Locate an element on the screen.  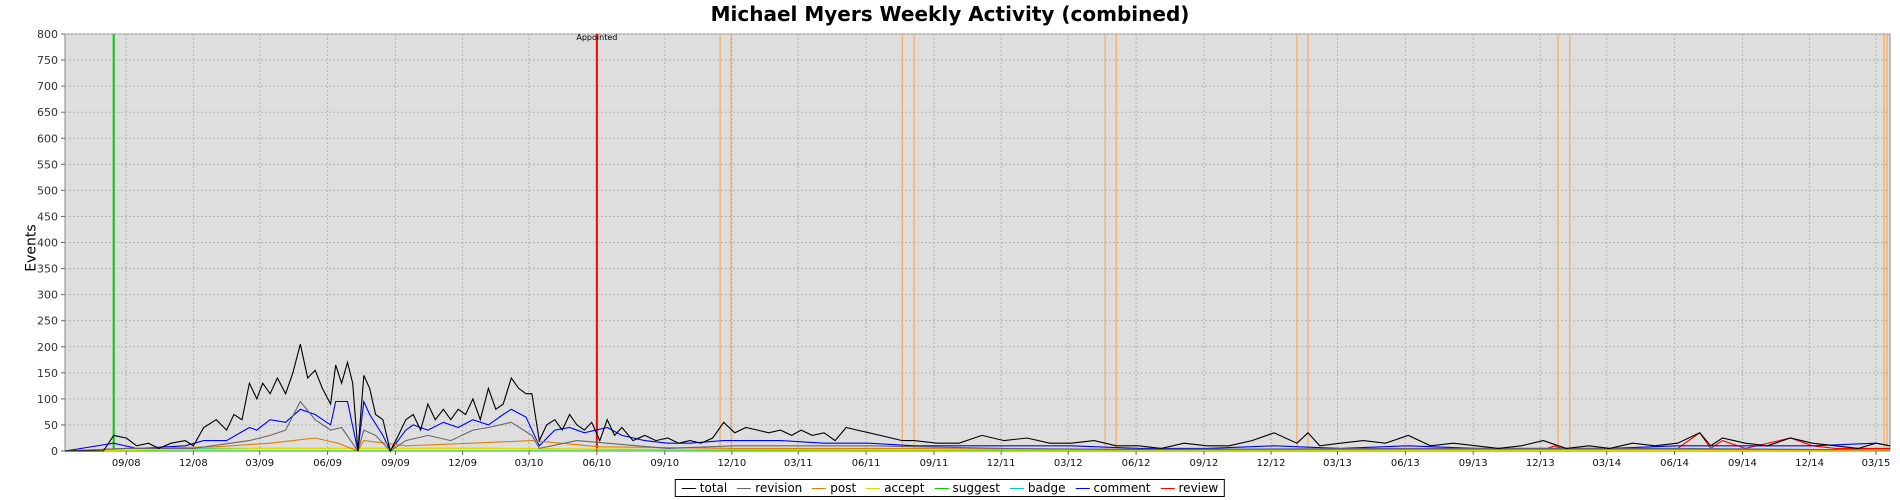
legend-item-accept: accept is located at coordinates (895, 488).